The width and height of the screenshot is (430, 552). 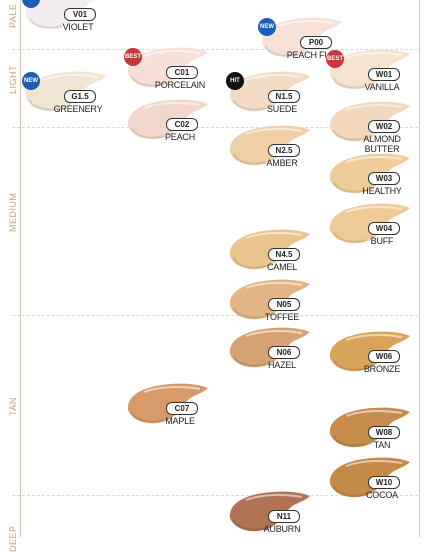 I want to click on shade-item: W03 HEALTHY, so click(x=371, y=180).